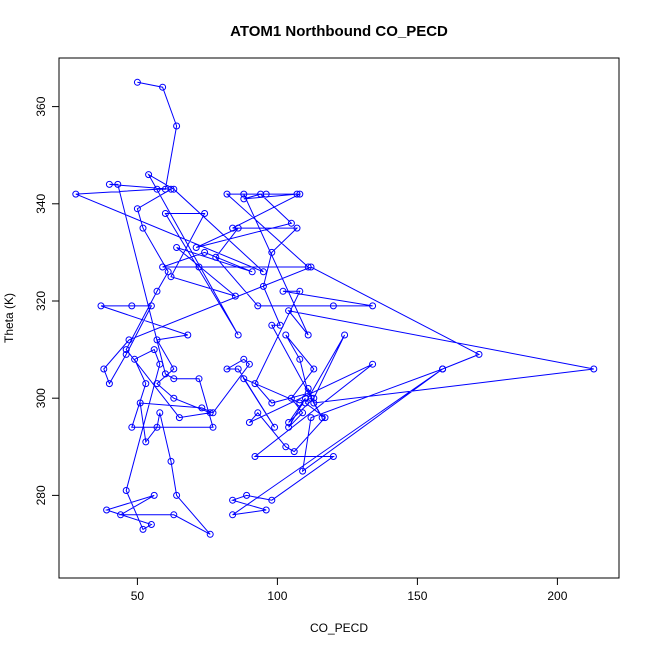  What do you see at coordinates (41, 106) in the screenshot?
I see `y-tick-label: 360` at bounding box center [41, 106].